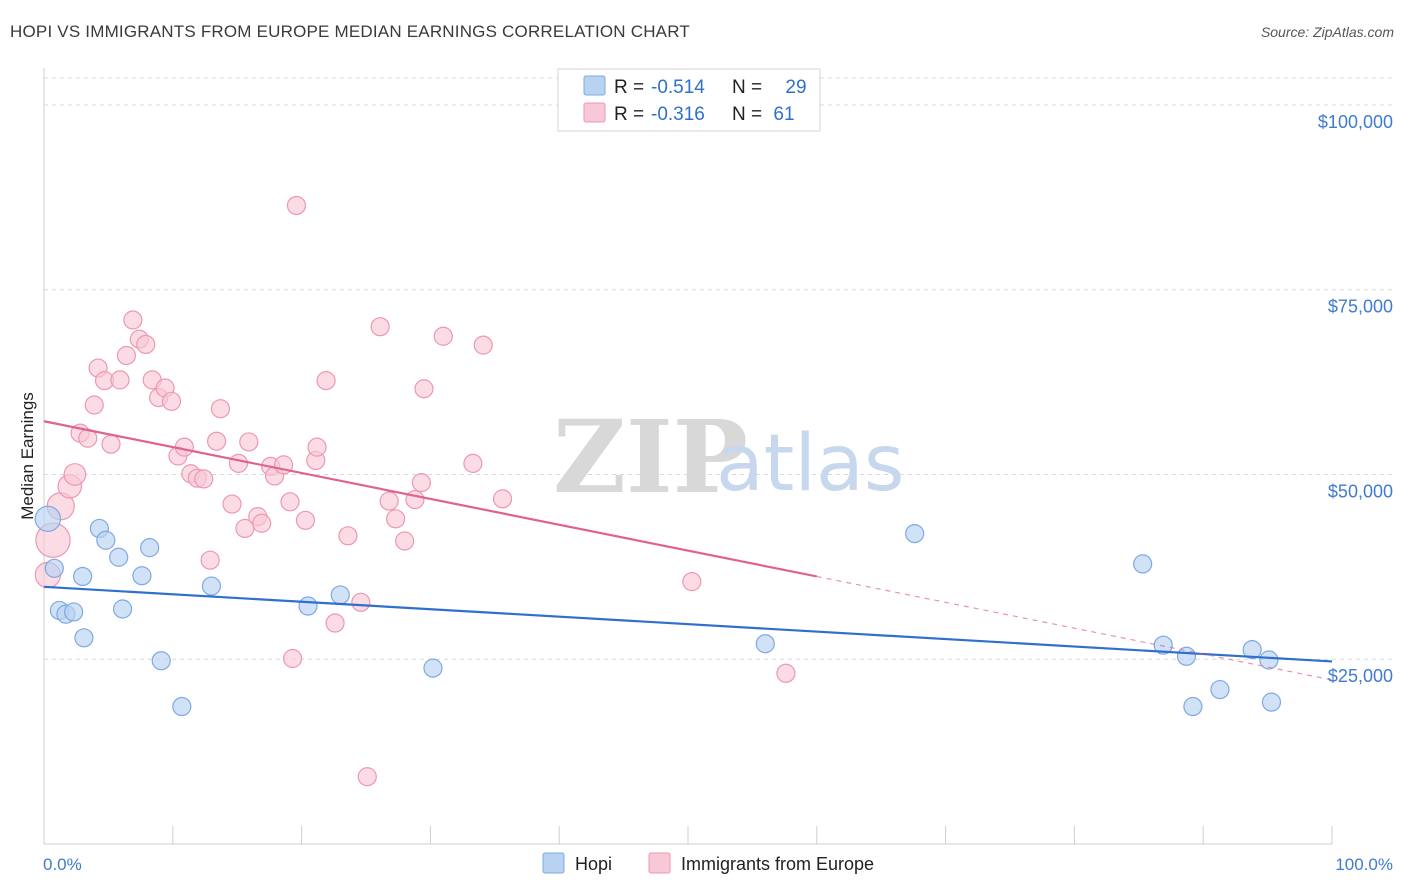 The image size is (1406, 892). What do you see at coordinates (430, 499) in the screenshot?
I see `europe-trend-line` at bounding box center [430, 499].